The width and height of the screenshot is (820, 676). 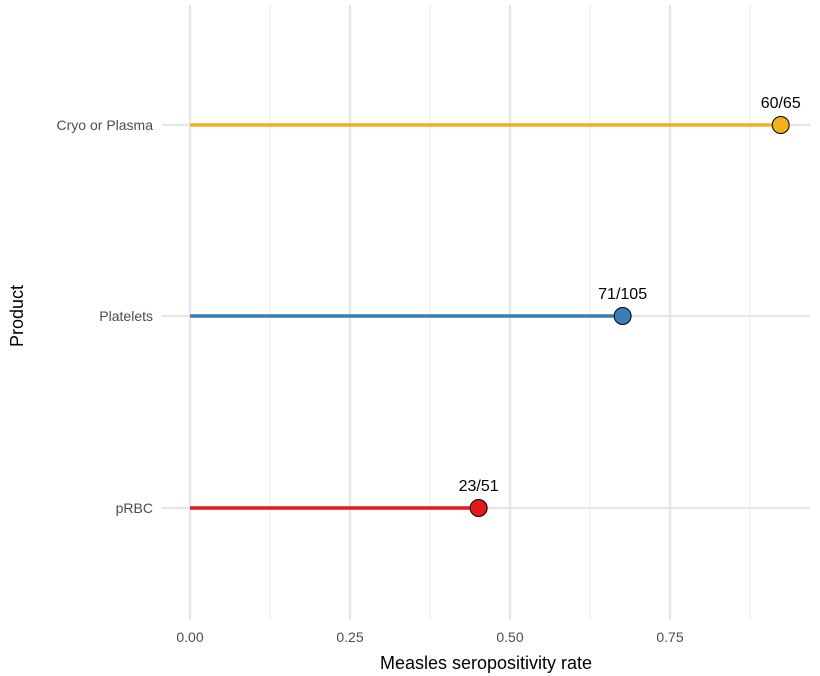 What do you see at coordinates (479, 486) in the screenshot?
I see `data-label-2: 23/51` at bounding box center [479, 486].